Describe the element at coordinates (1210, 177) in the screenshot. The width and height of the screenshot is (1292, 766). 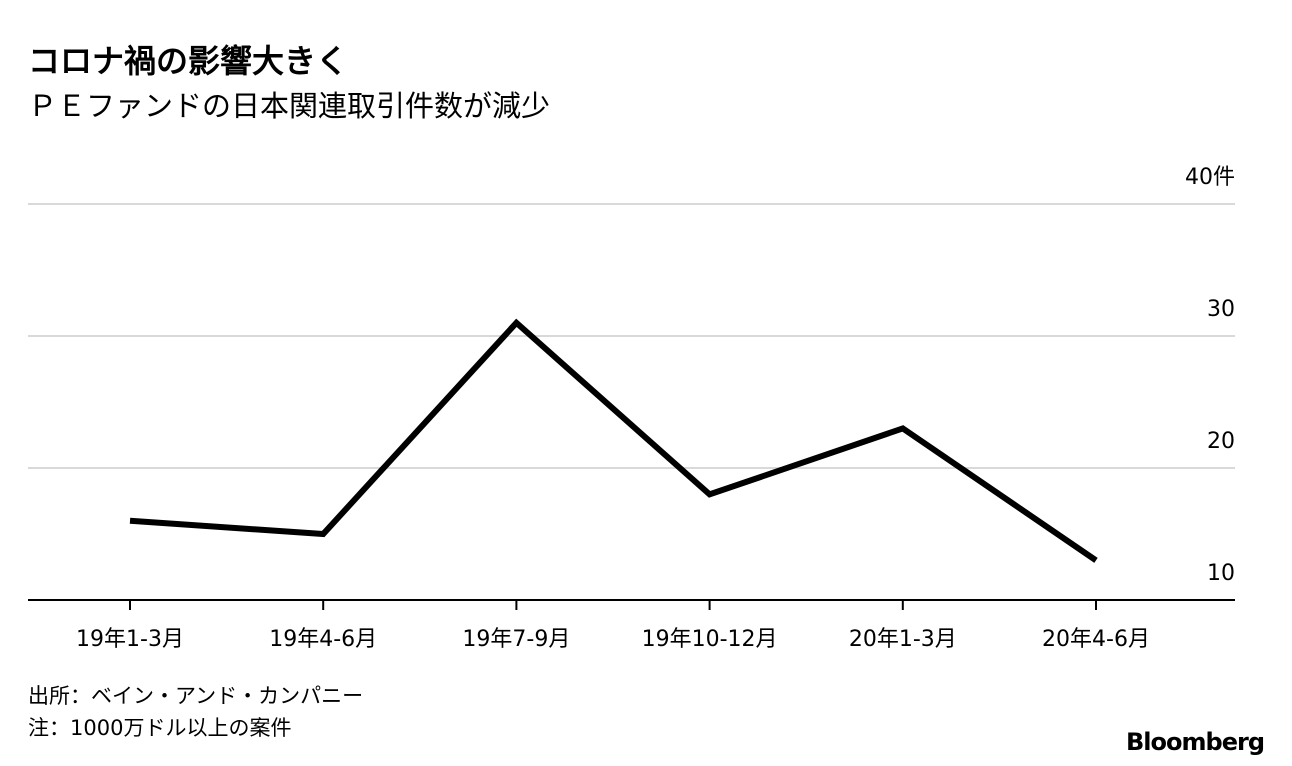
I see `y-tick-label: 40件` at that location.